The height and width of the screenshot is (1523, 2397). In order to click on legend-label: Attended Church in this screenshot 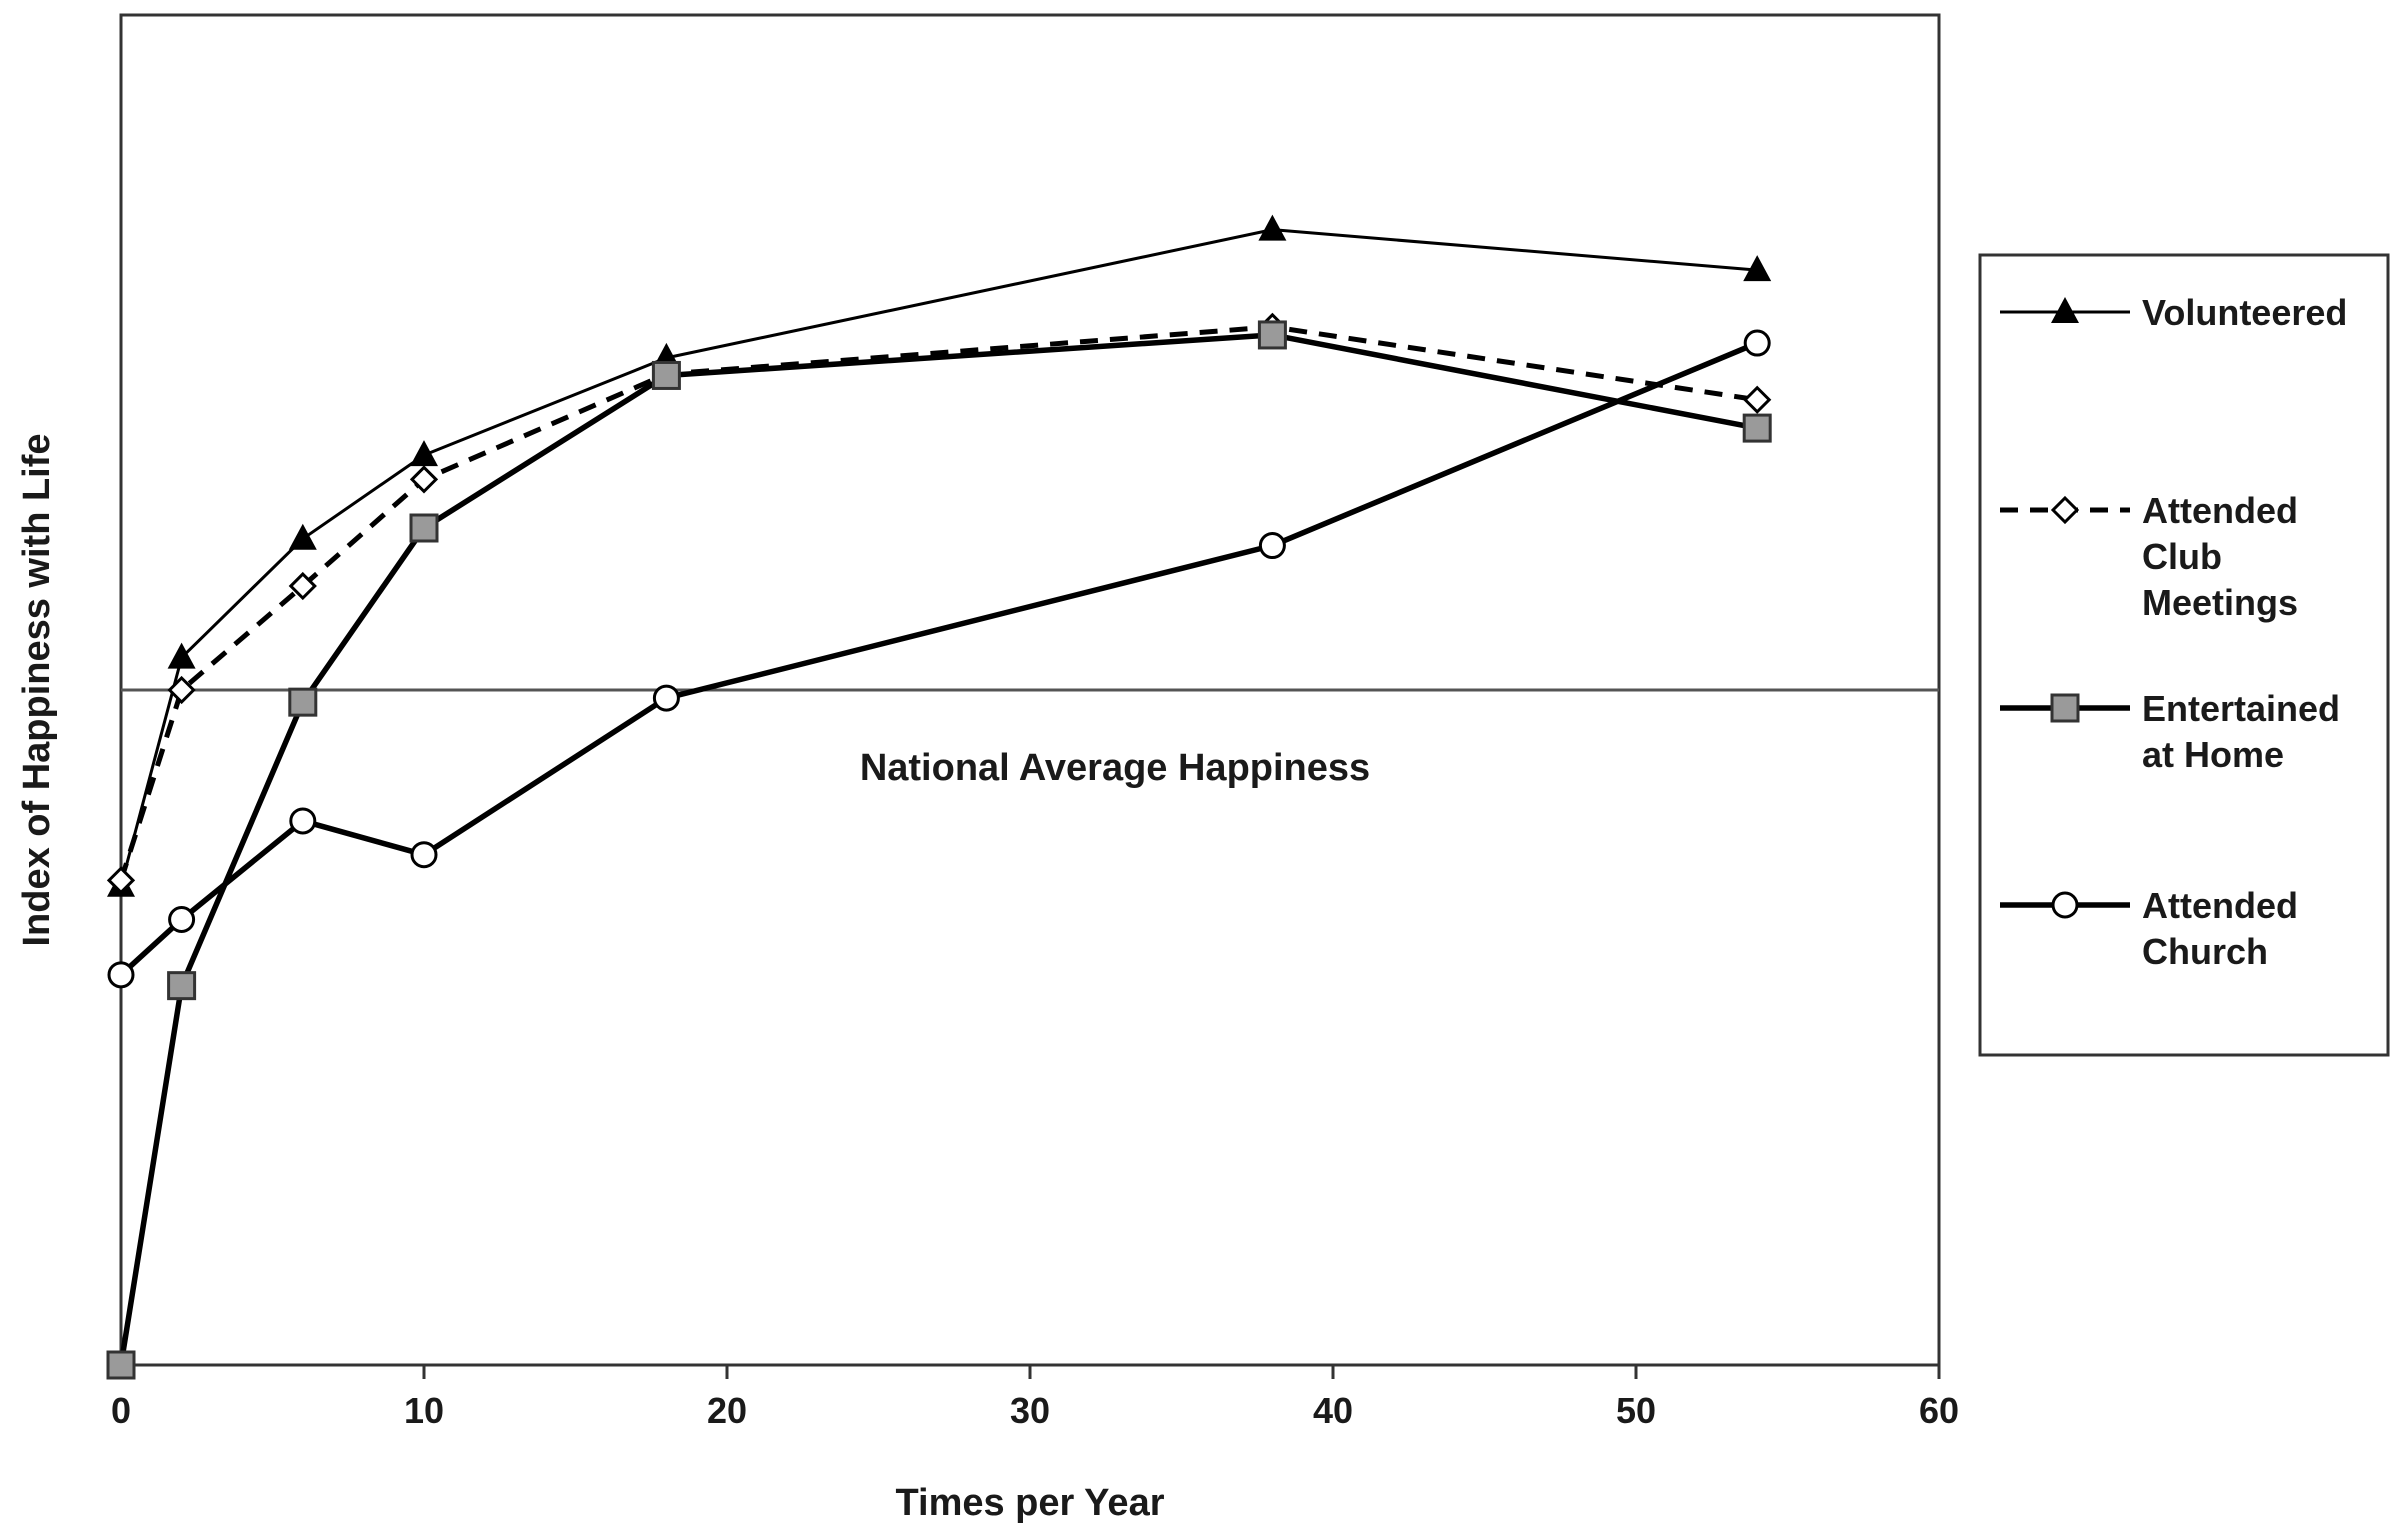, I will do `click(2220, 928)`.